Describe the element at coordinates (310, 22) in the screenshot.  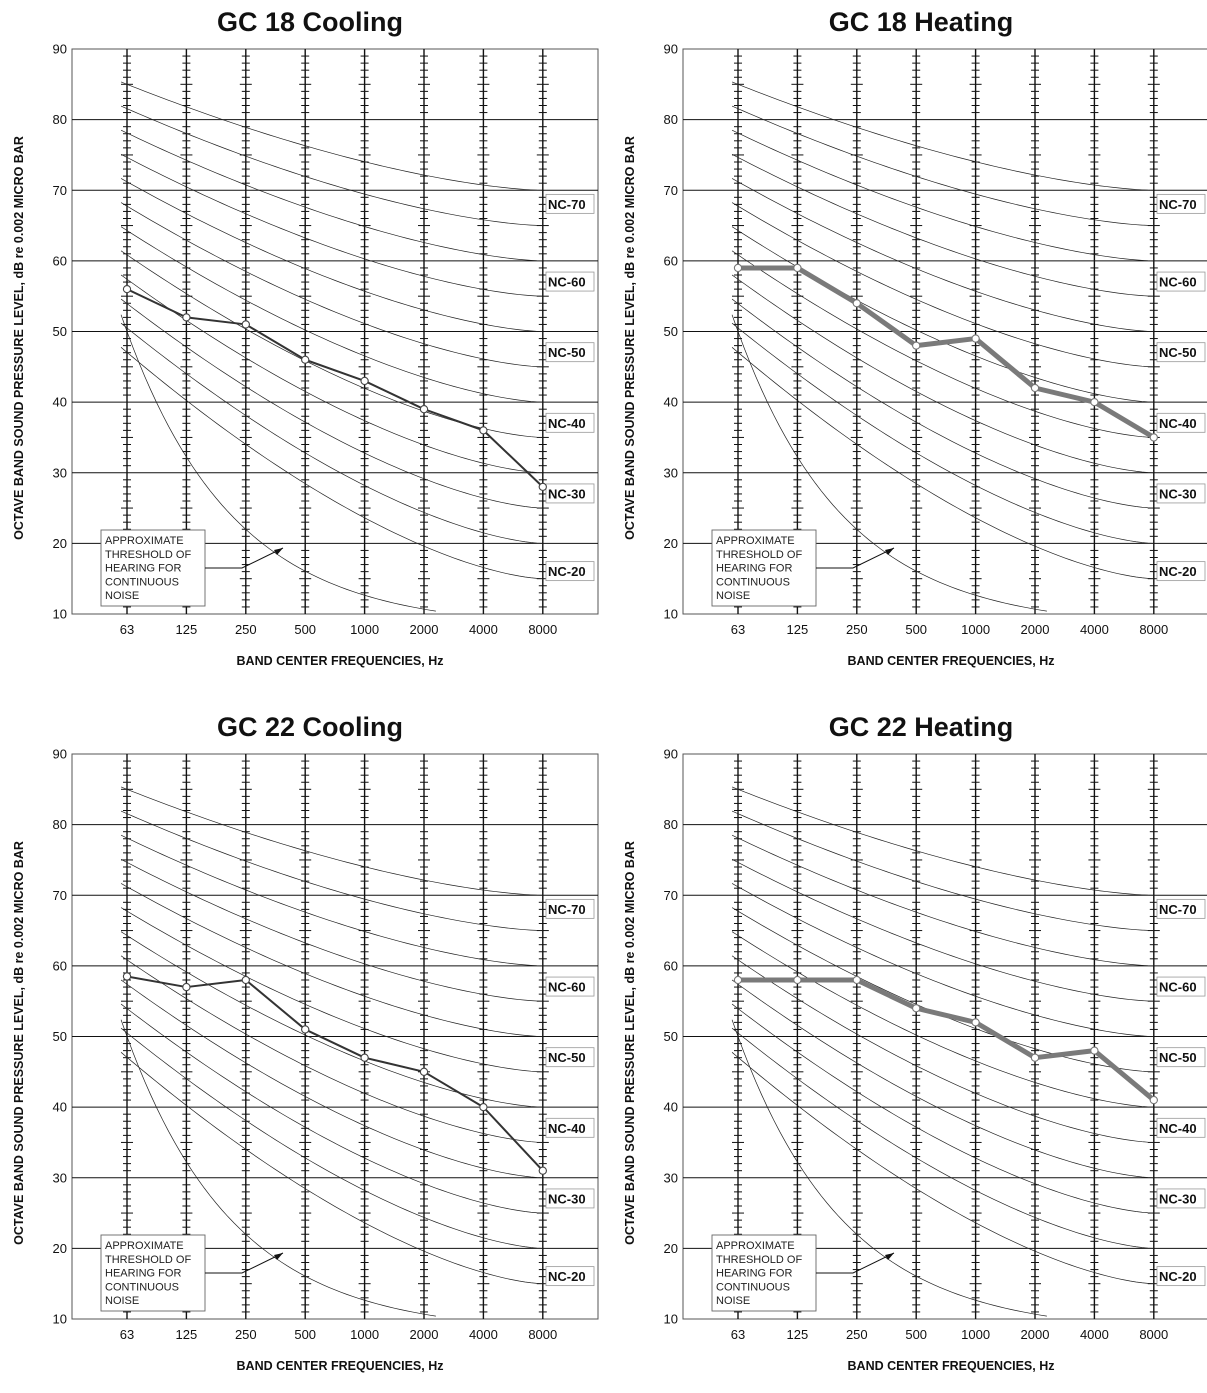
I see `chart-title: GC 18 Cooling` at that location.